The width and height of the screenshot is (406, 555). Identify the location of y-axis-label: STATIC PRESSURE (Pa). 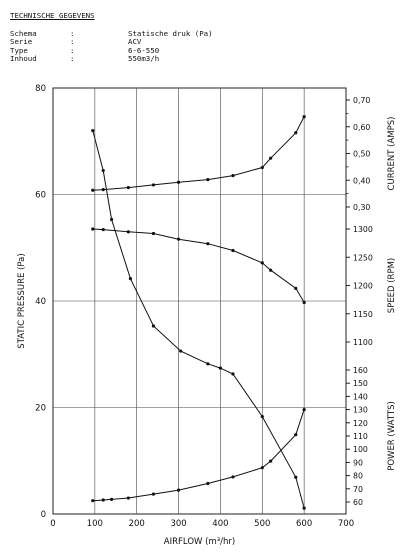
(22, 300).